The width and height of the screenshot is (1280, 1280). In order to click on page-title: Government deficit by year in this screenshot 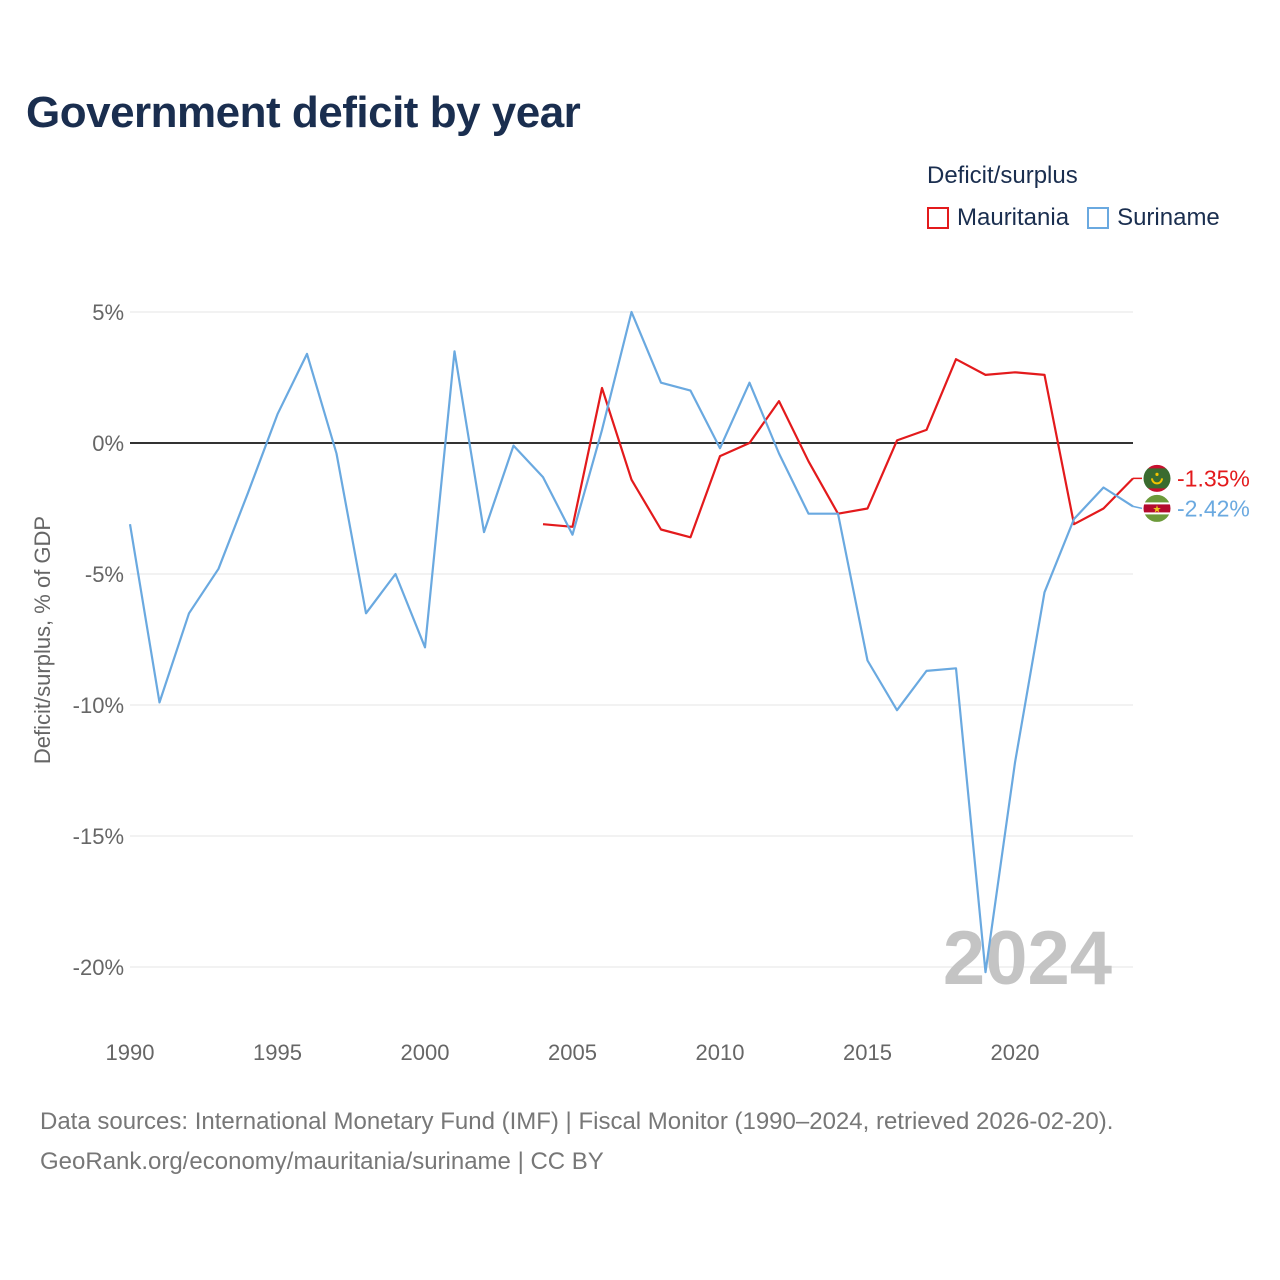, I will do `click(303, 112)`.